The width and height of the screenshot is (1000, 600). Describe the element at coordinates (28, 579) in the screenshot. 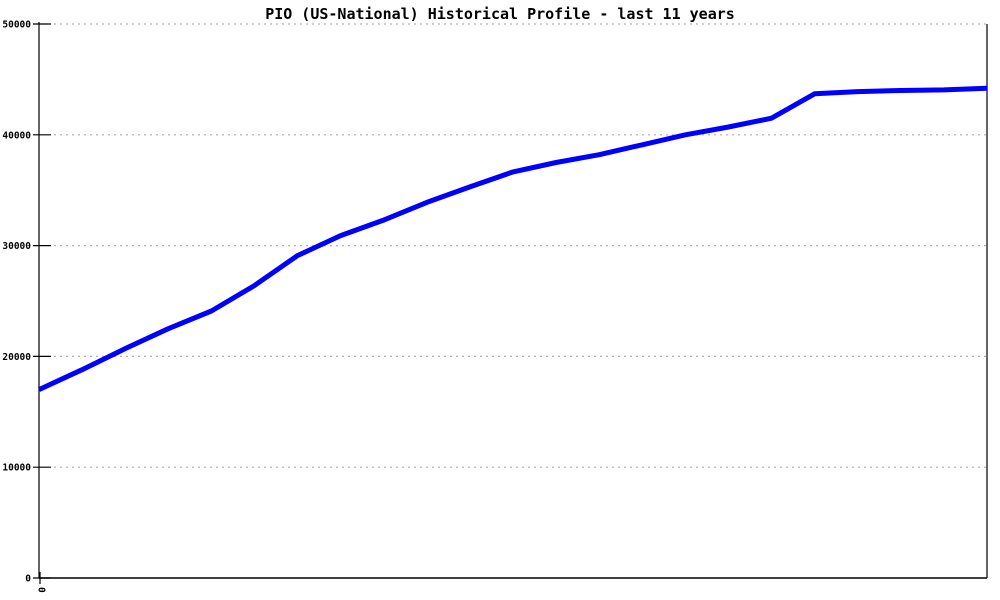

I see `y-axis-tick-label: 0` at that location.